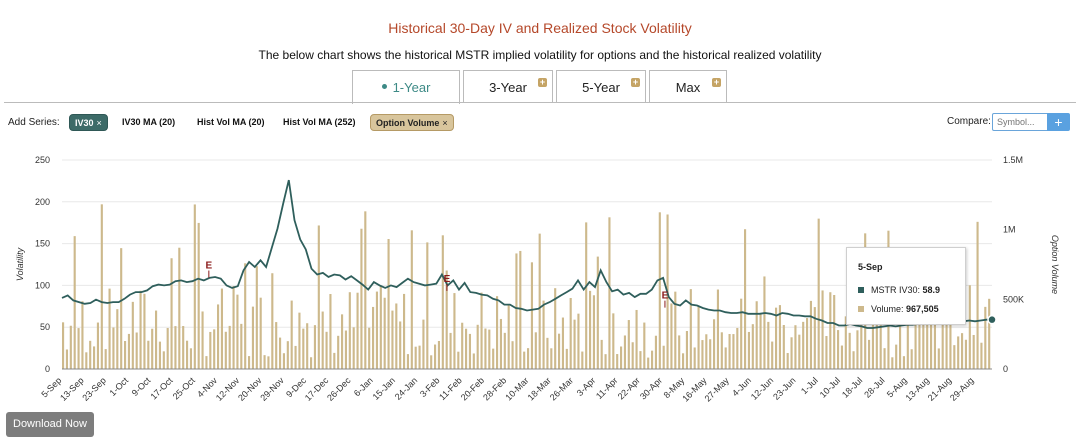  What do you see at coordinates (50, 424) in the screenshot?
I see `download-button: Download Now` at bounding box center [50, 424].